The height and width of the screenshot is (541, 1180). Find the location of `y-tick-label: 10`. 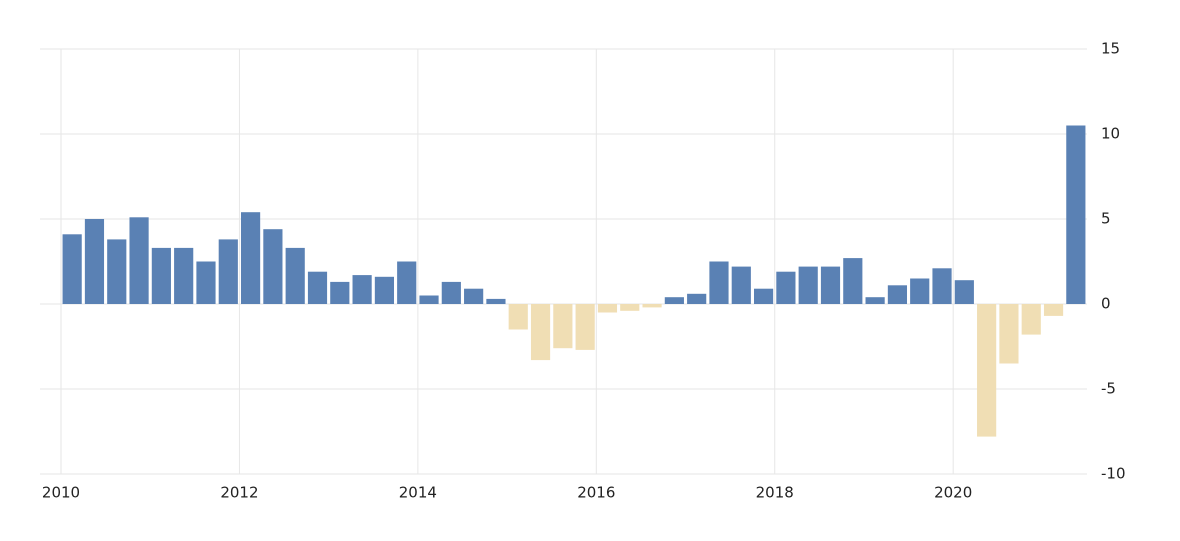

y-tick-label: 10 is located at coordinates (1110, 134).